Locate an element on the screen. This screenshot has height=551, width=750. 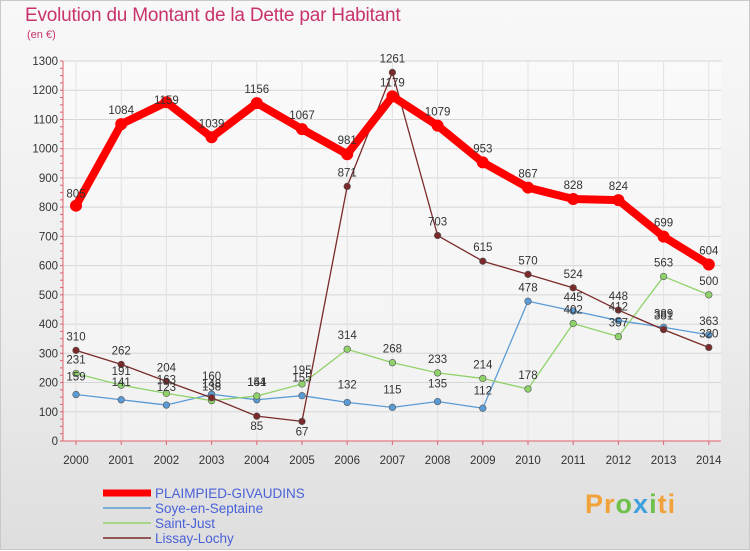
data-label: 524 is located at coordinates (574, 275).